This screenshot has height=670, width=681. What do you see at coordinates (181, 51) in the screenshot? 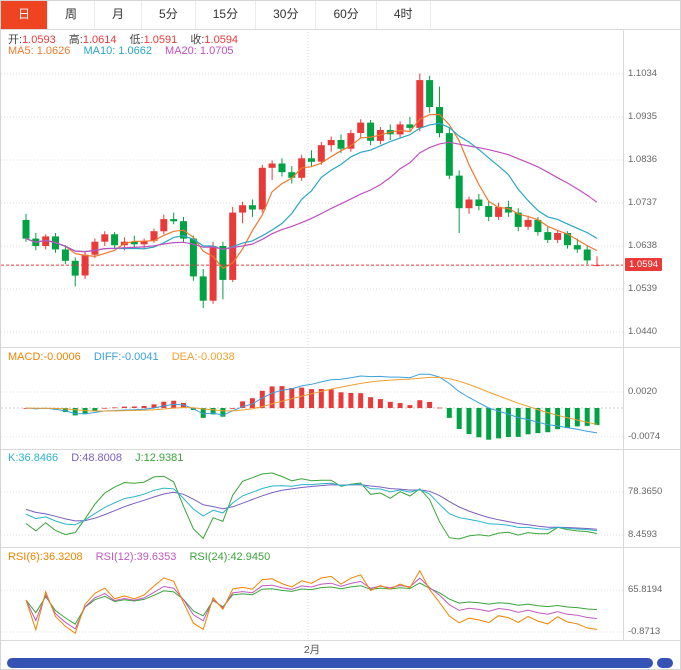
I see `ma20-label: MA20:` at bounding box center [181, 51].